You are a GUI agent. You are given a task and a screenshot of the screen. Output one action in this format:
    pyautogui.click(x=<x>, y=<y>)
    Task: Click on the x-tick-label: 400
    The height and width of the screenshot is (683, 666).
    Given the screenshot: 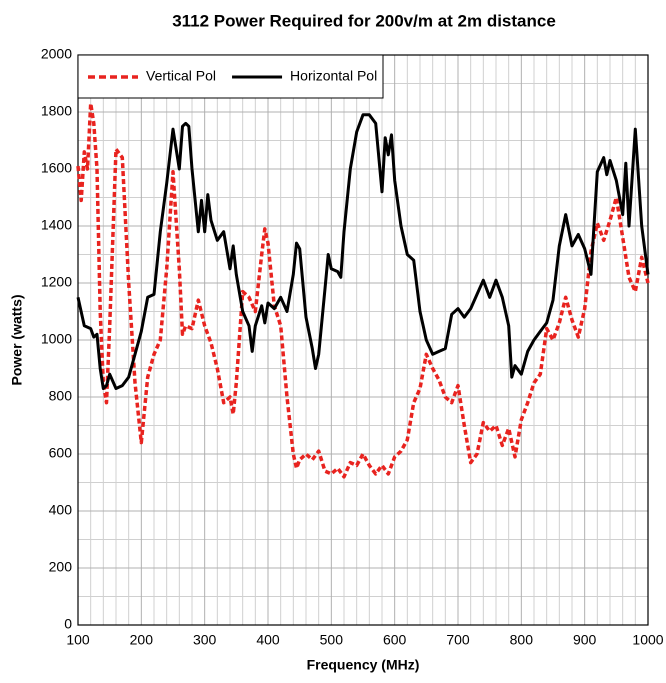 What is the action you would take?
    pyautogui.click(x=268, y=640)
    